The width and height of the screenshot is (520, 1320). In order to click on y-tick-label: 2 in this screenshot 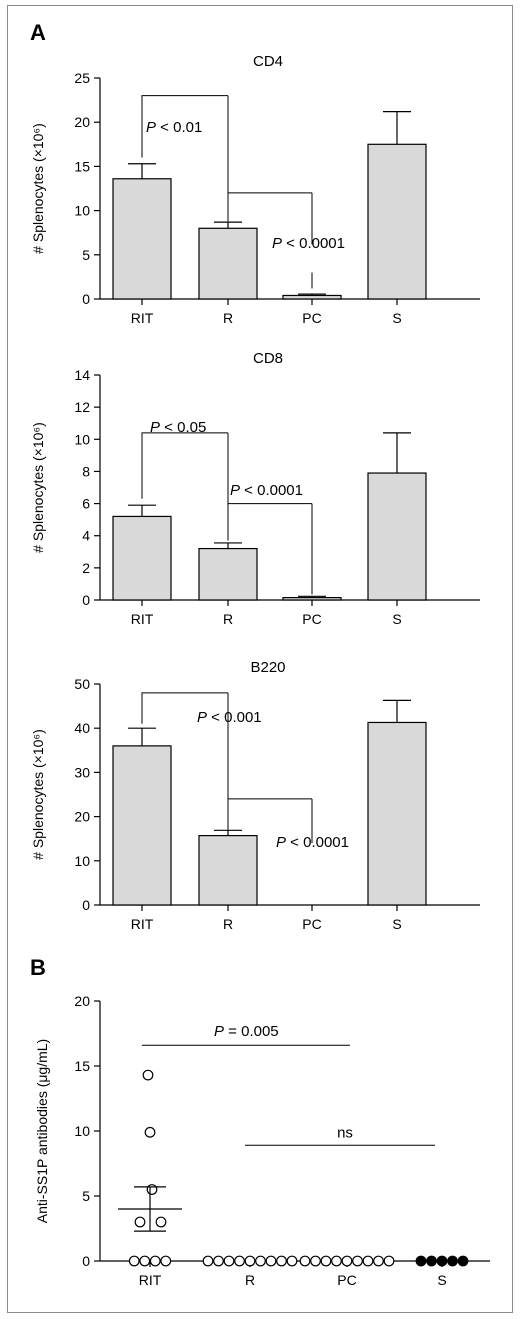, I will do `click(86, 568)`.